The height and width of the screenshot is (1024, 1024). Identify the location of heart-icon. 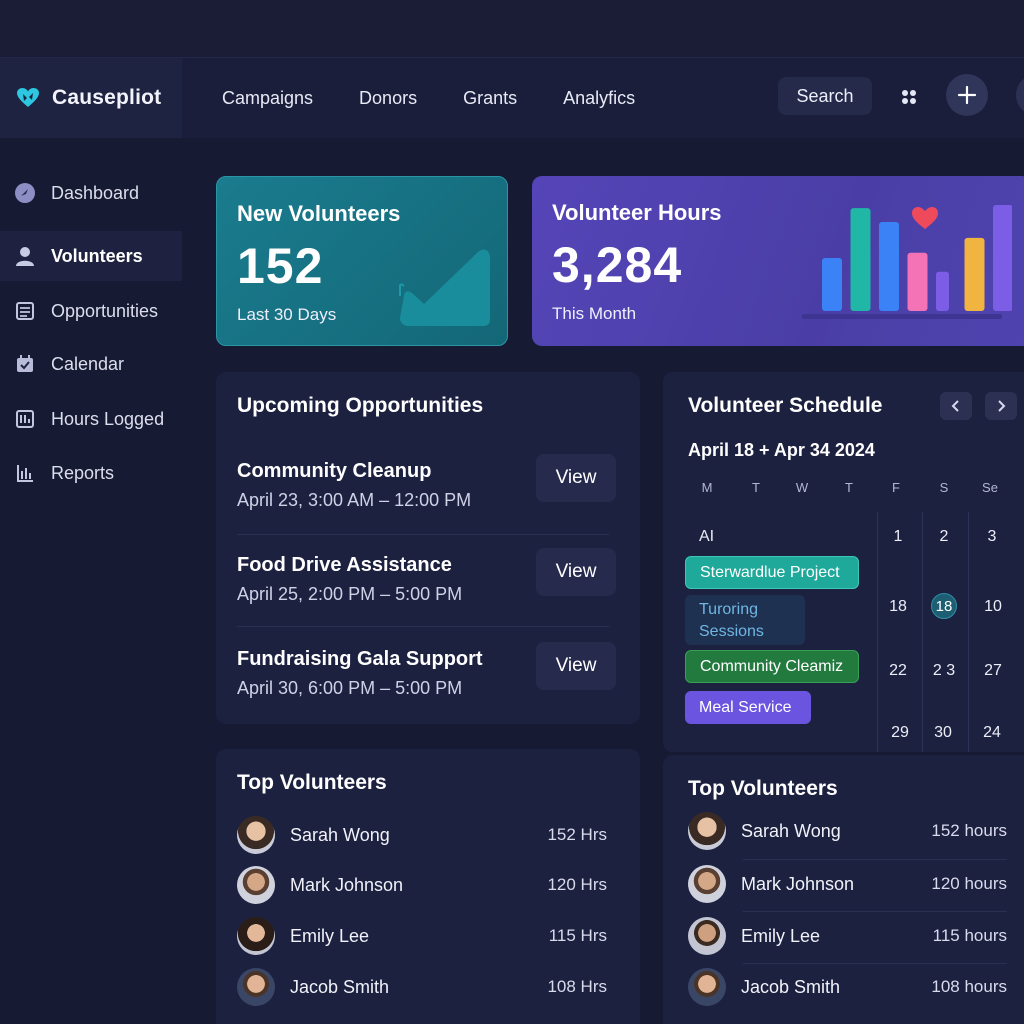
(925, 218).